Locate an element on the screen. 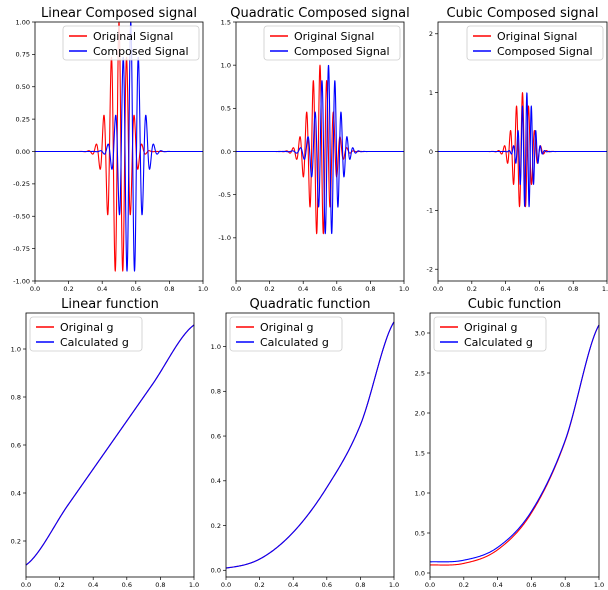 This screenshot has width=608, height=590. y-tick-label: -0.75 is located at coordinates (21, 249).